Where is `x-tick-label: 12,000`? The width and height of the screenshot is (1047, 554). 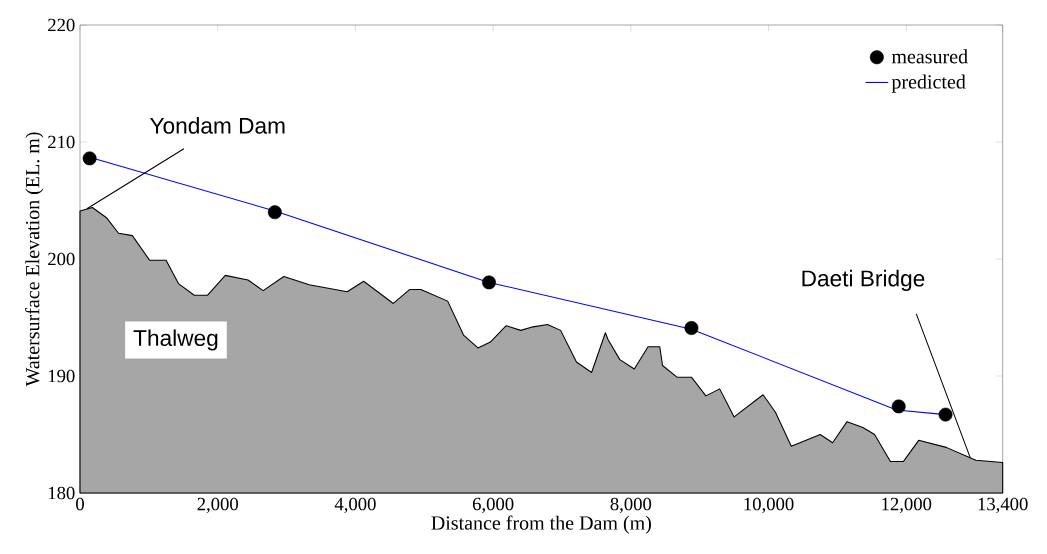
x-tick-label: 12,000 is located at coordinates (907, 505).